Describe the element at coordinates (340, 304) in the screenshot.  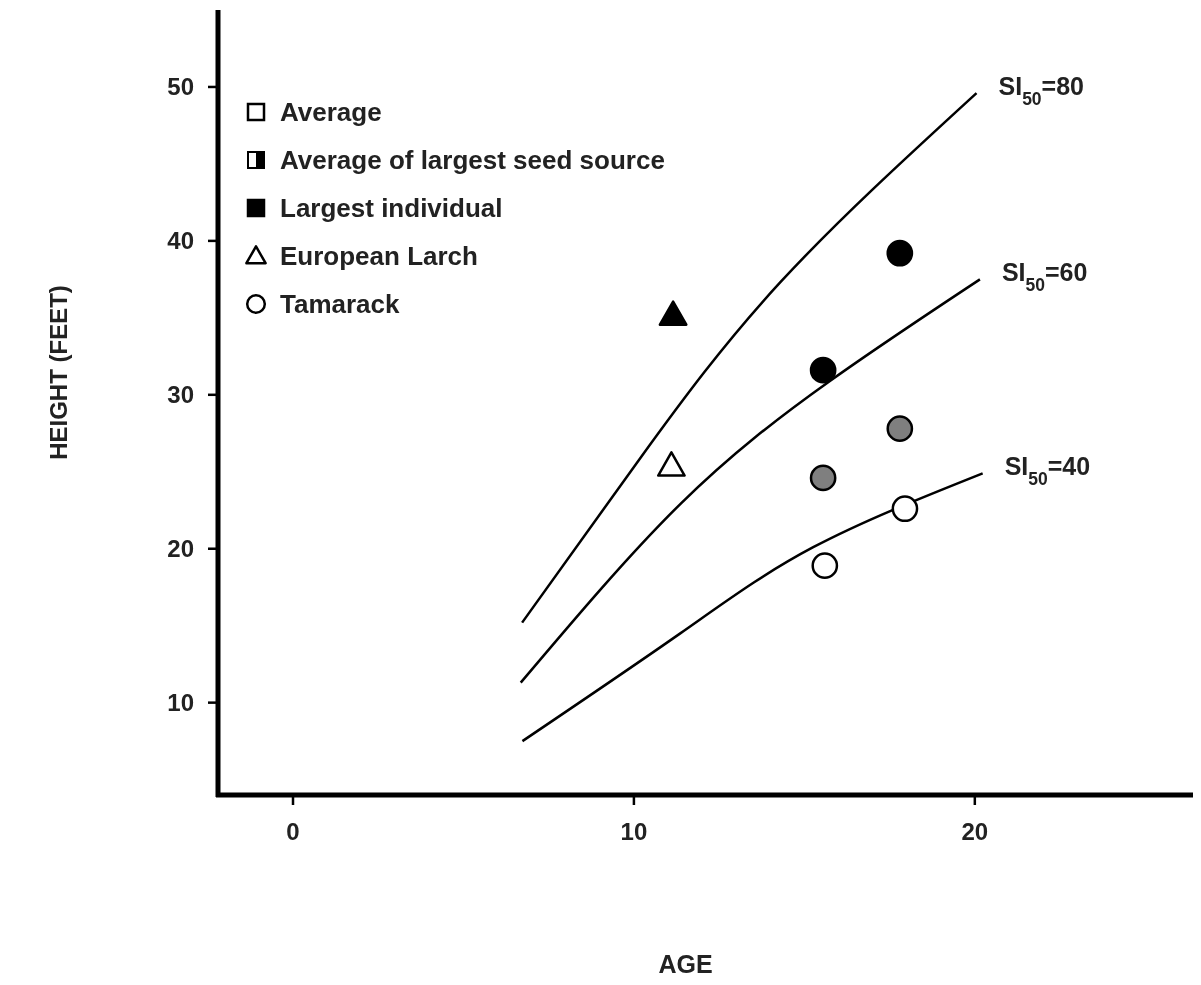
I see `annotation: Tamarack` at that location.